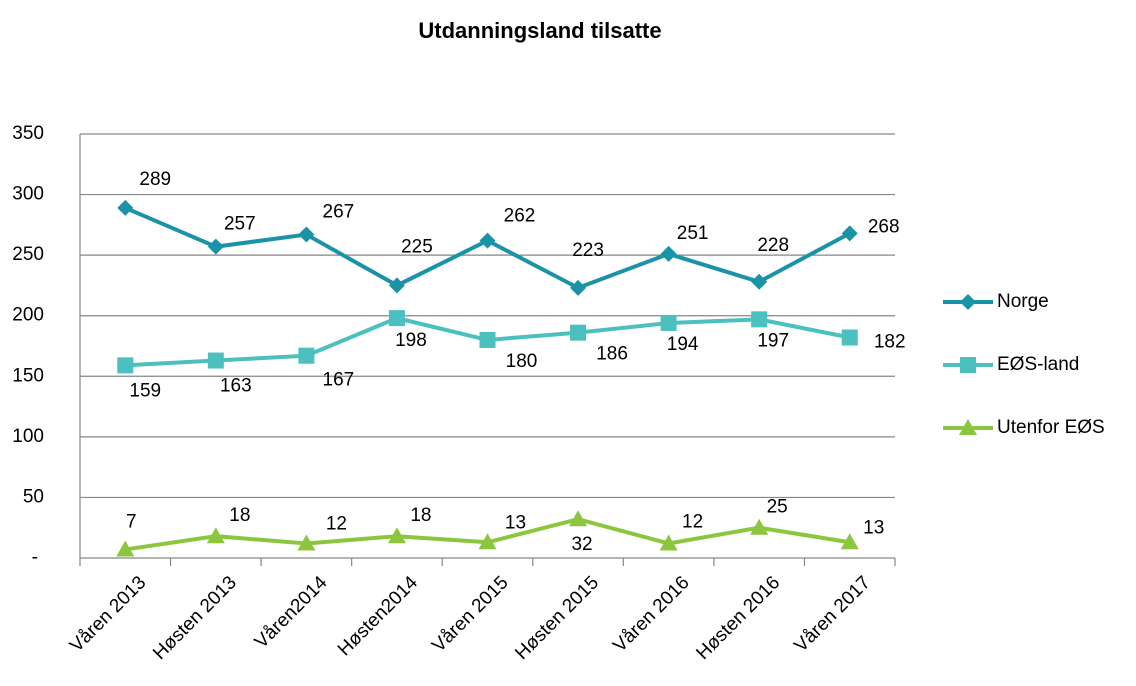 This screenshot has height=686, width=1136. Describe the element at coordinates (240, 224) in the screenshot. I see `data-label: 257` at that location.